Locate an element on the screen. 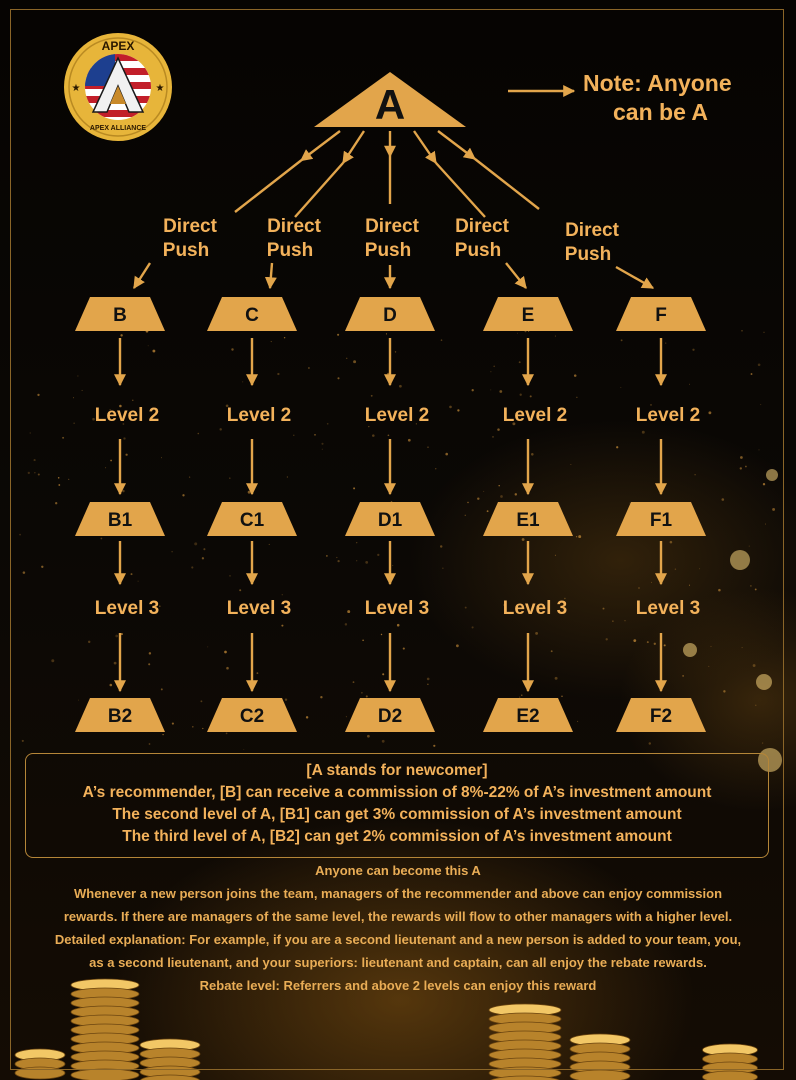 Image resolution: width=796 pixels, height=1080 pixels. logo-bottom-text: APEX ALLIANCE is located at coordinates (118, 128).